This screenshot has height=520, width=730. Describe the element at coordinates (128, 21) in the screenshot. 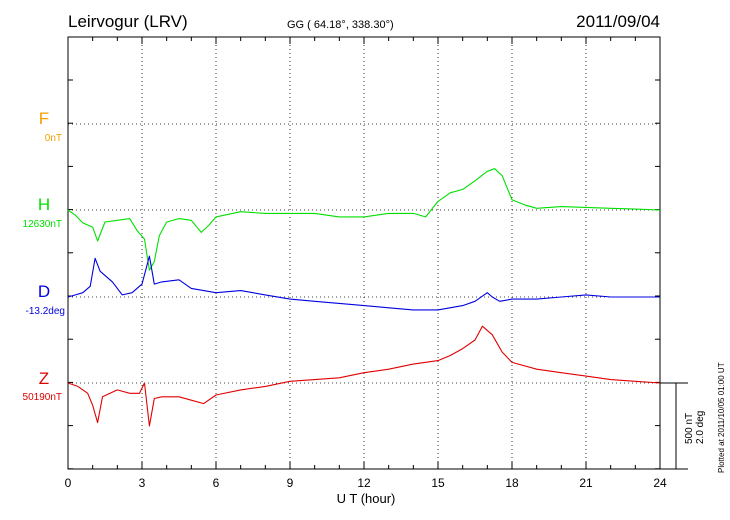

I see `station-title: Leirvogur (LRV)` at that location.